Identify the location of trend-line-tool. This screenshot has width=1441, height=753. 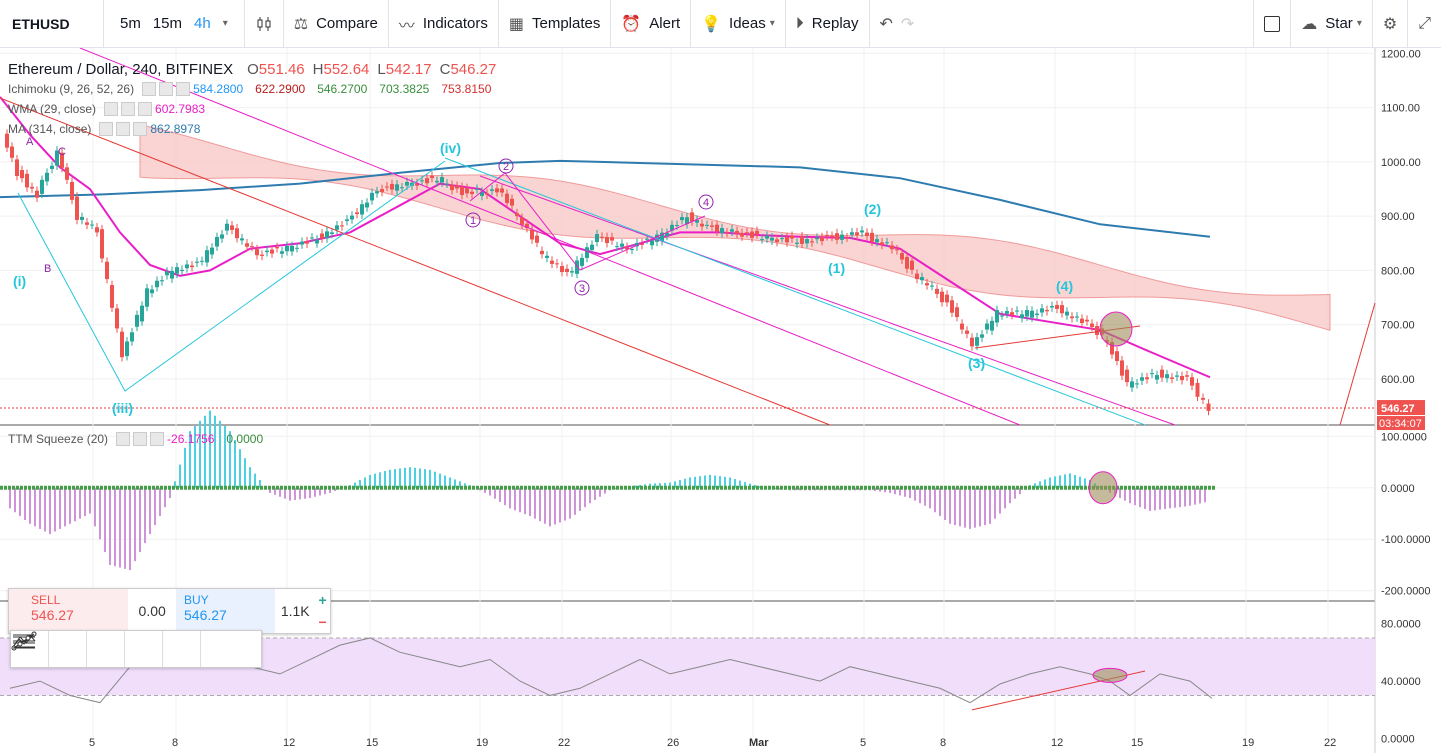
(87, 649).